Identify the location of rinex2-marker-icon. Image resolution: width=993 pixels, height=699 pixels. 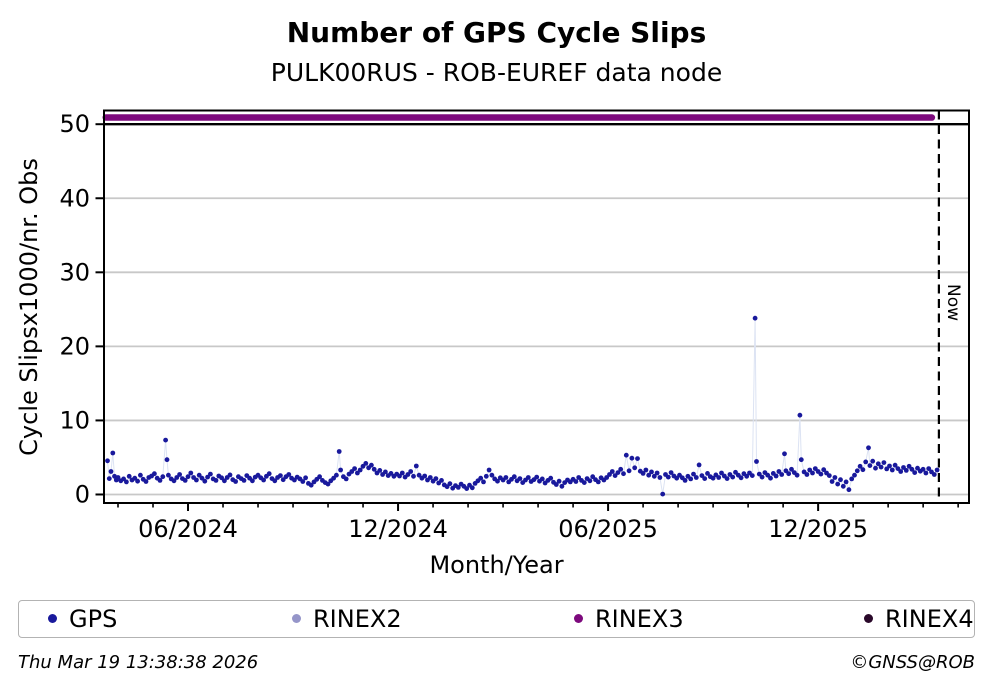
(296, 618).